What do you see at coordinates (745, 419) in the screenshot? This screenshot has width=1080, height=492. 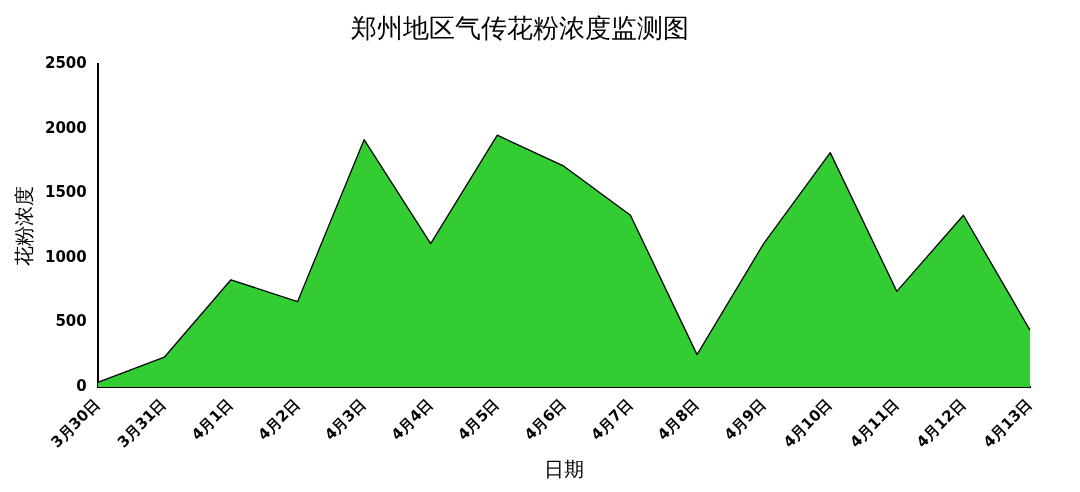 I see `x-tick-label: 4月9日` at bounding box center [745, 419].